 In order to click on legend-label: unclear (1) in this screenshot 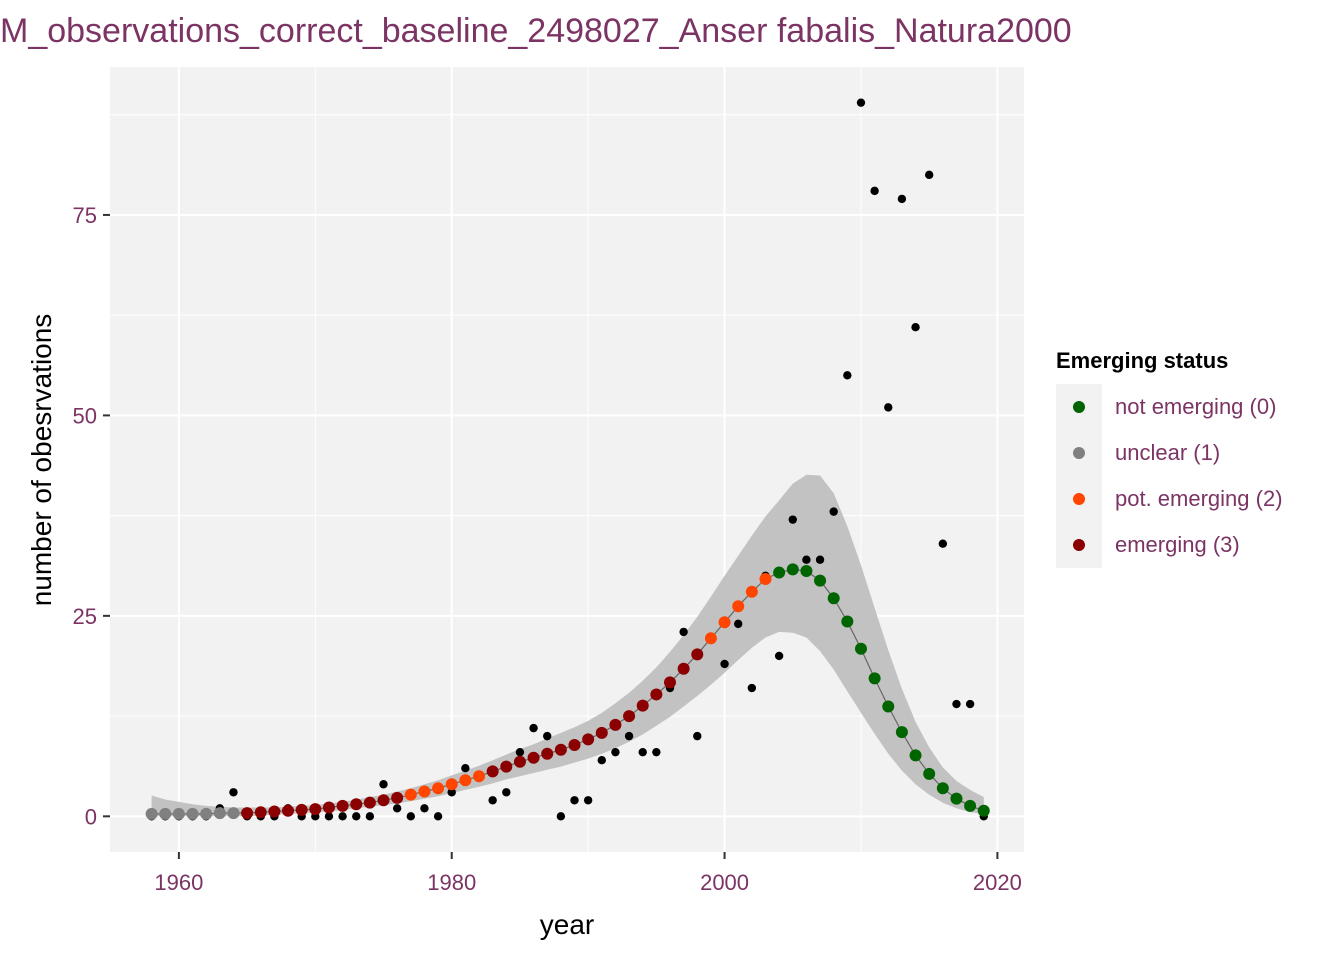, I will do `click(1168, 452)`.